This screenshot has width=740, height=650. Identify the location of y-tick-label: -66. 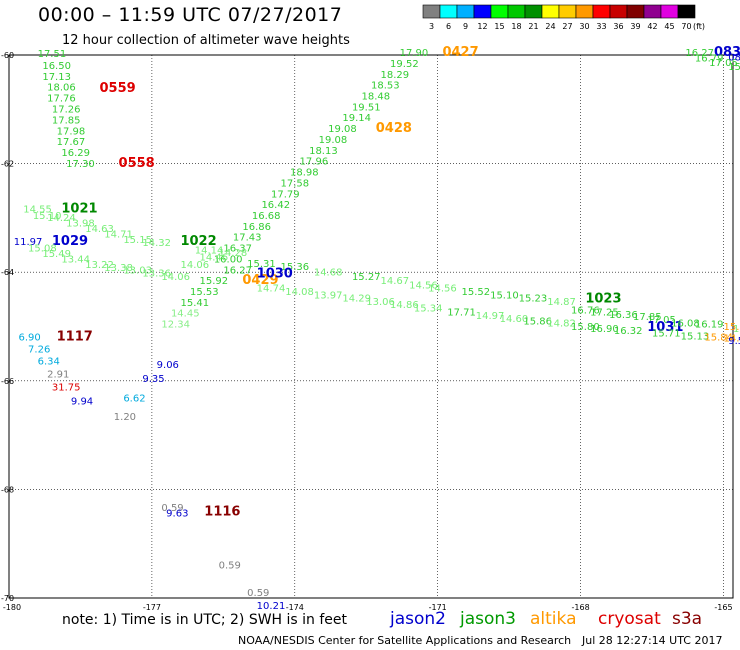
(7, 381).